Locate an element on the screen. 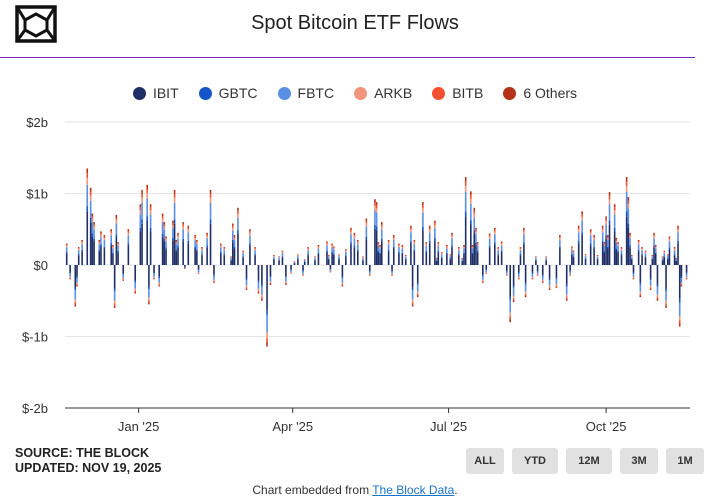 This screenshot has width=710, height=501. legend-item-gbtc: GBTC is located at coordinates (228, 93).